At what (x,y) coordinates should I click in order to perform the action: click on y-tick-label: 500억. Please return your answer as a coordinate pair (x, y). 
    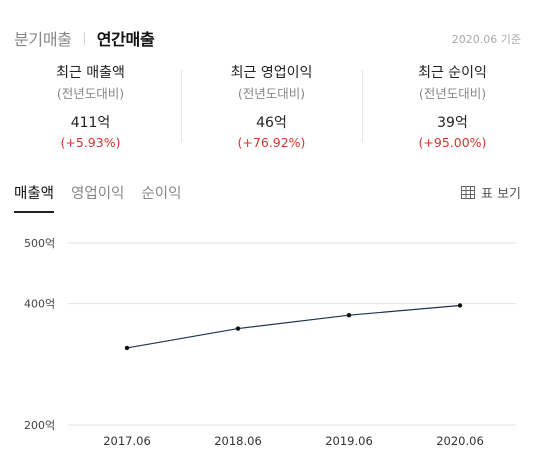
    Looking at the image, I should click on (39, 243).